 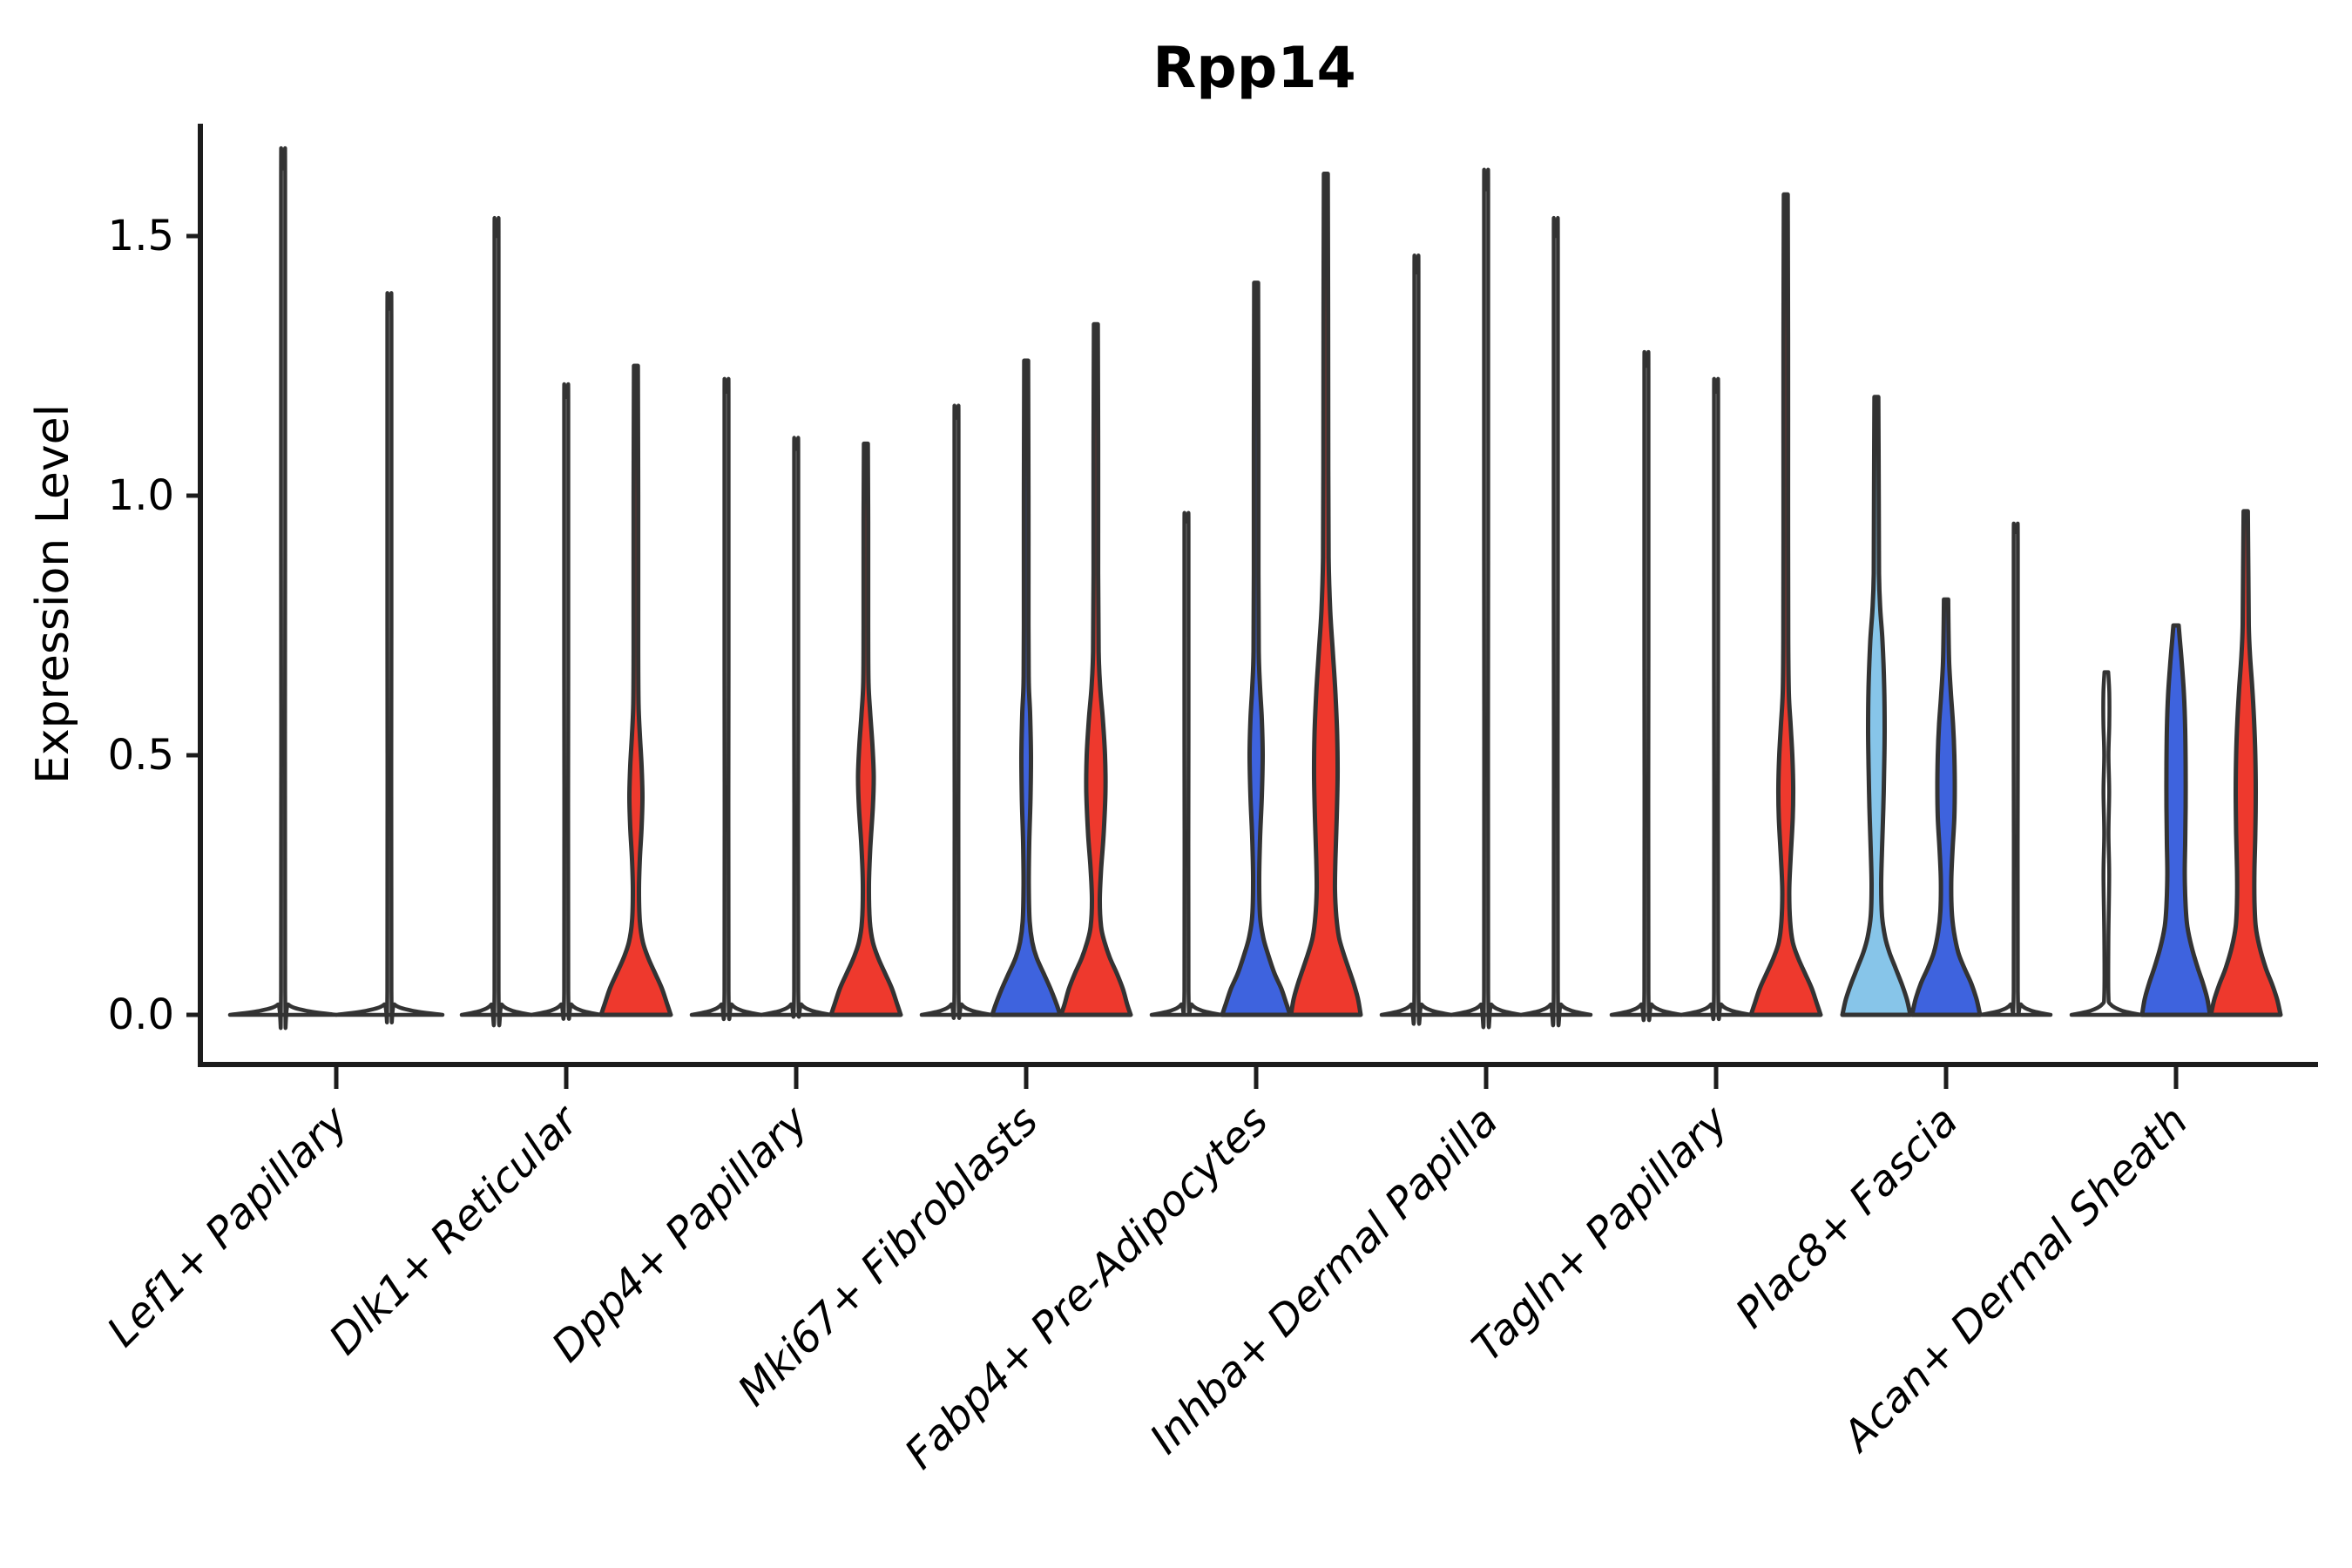 What do you see at coordinates (680, 1233) in the screenshot?
I see `x-tick-label-dpp4-papillary: Dpp4+ Papillary` at bounding box center [680, 1233].